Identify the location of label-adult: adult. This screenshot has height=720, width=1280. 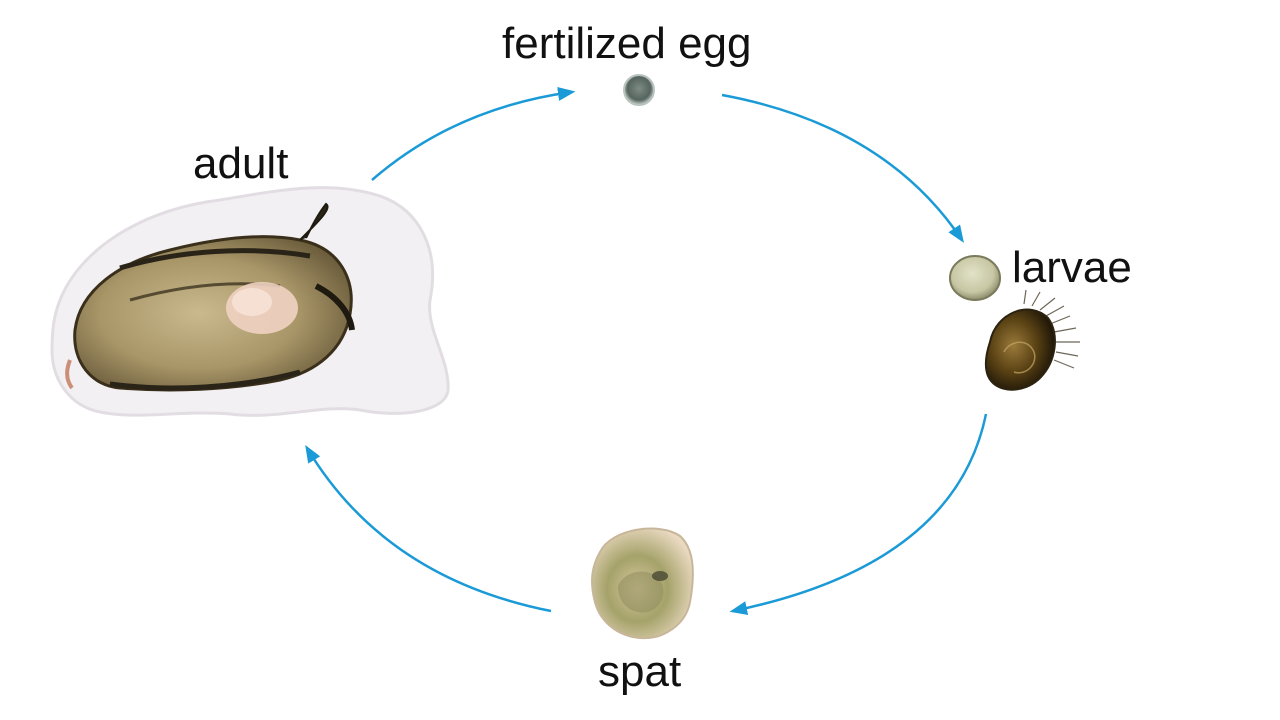
(241, 163).